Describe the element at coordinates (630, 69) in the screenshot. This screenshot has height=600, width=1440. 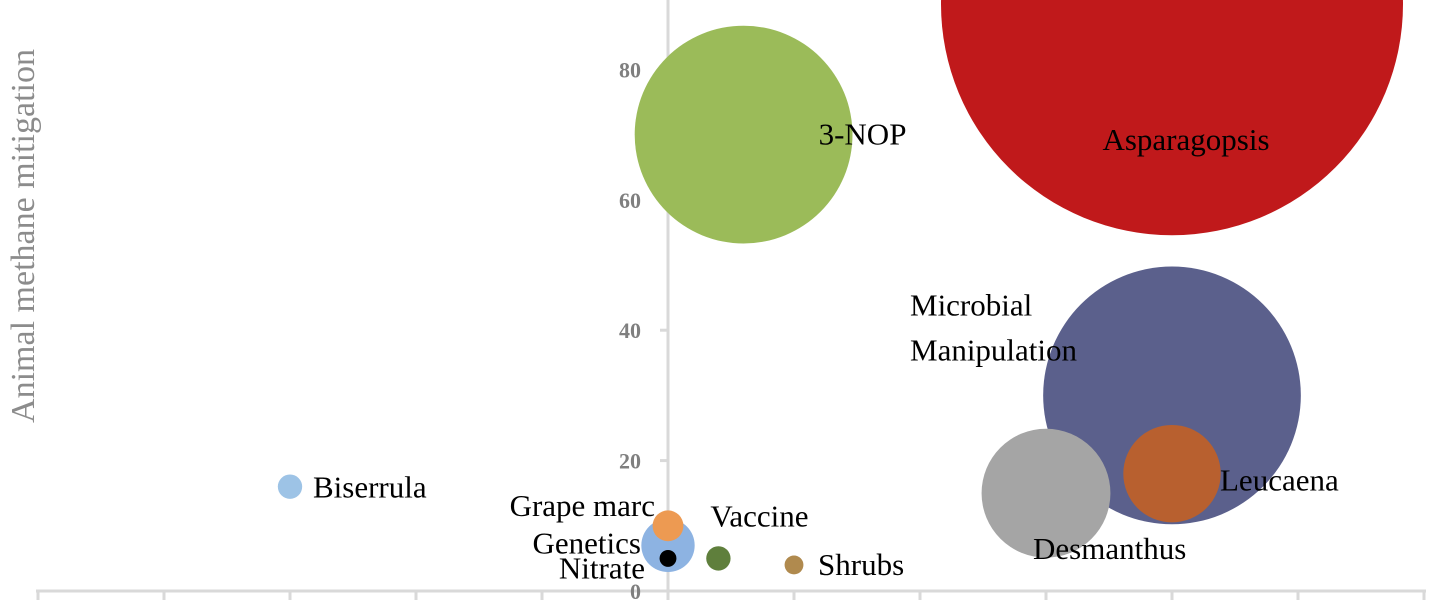
I see `y-tick-label: 80` at that location.